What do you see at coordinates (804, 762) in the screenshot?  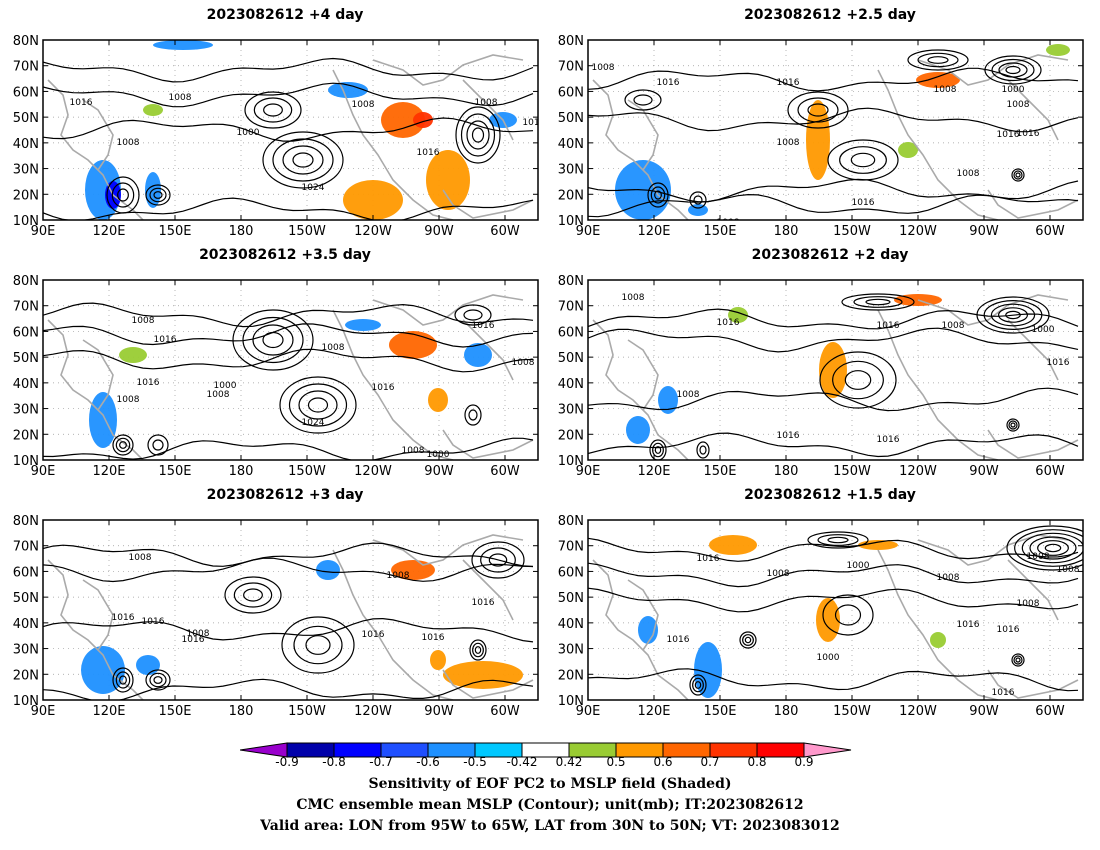 I see `colorbar-label: 0.9` at bounding box center [804, 762].